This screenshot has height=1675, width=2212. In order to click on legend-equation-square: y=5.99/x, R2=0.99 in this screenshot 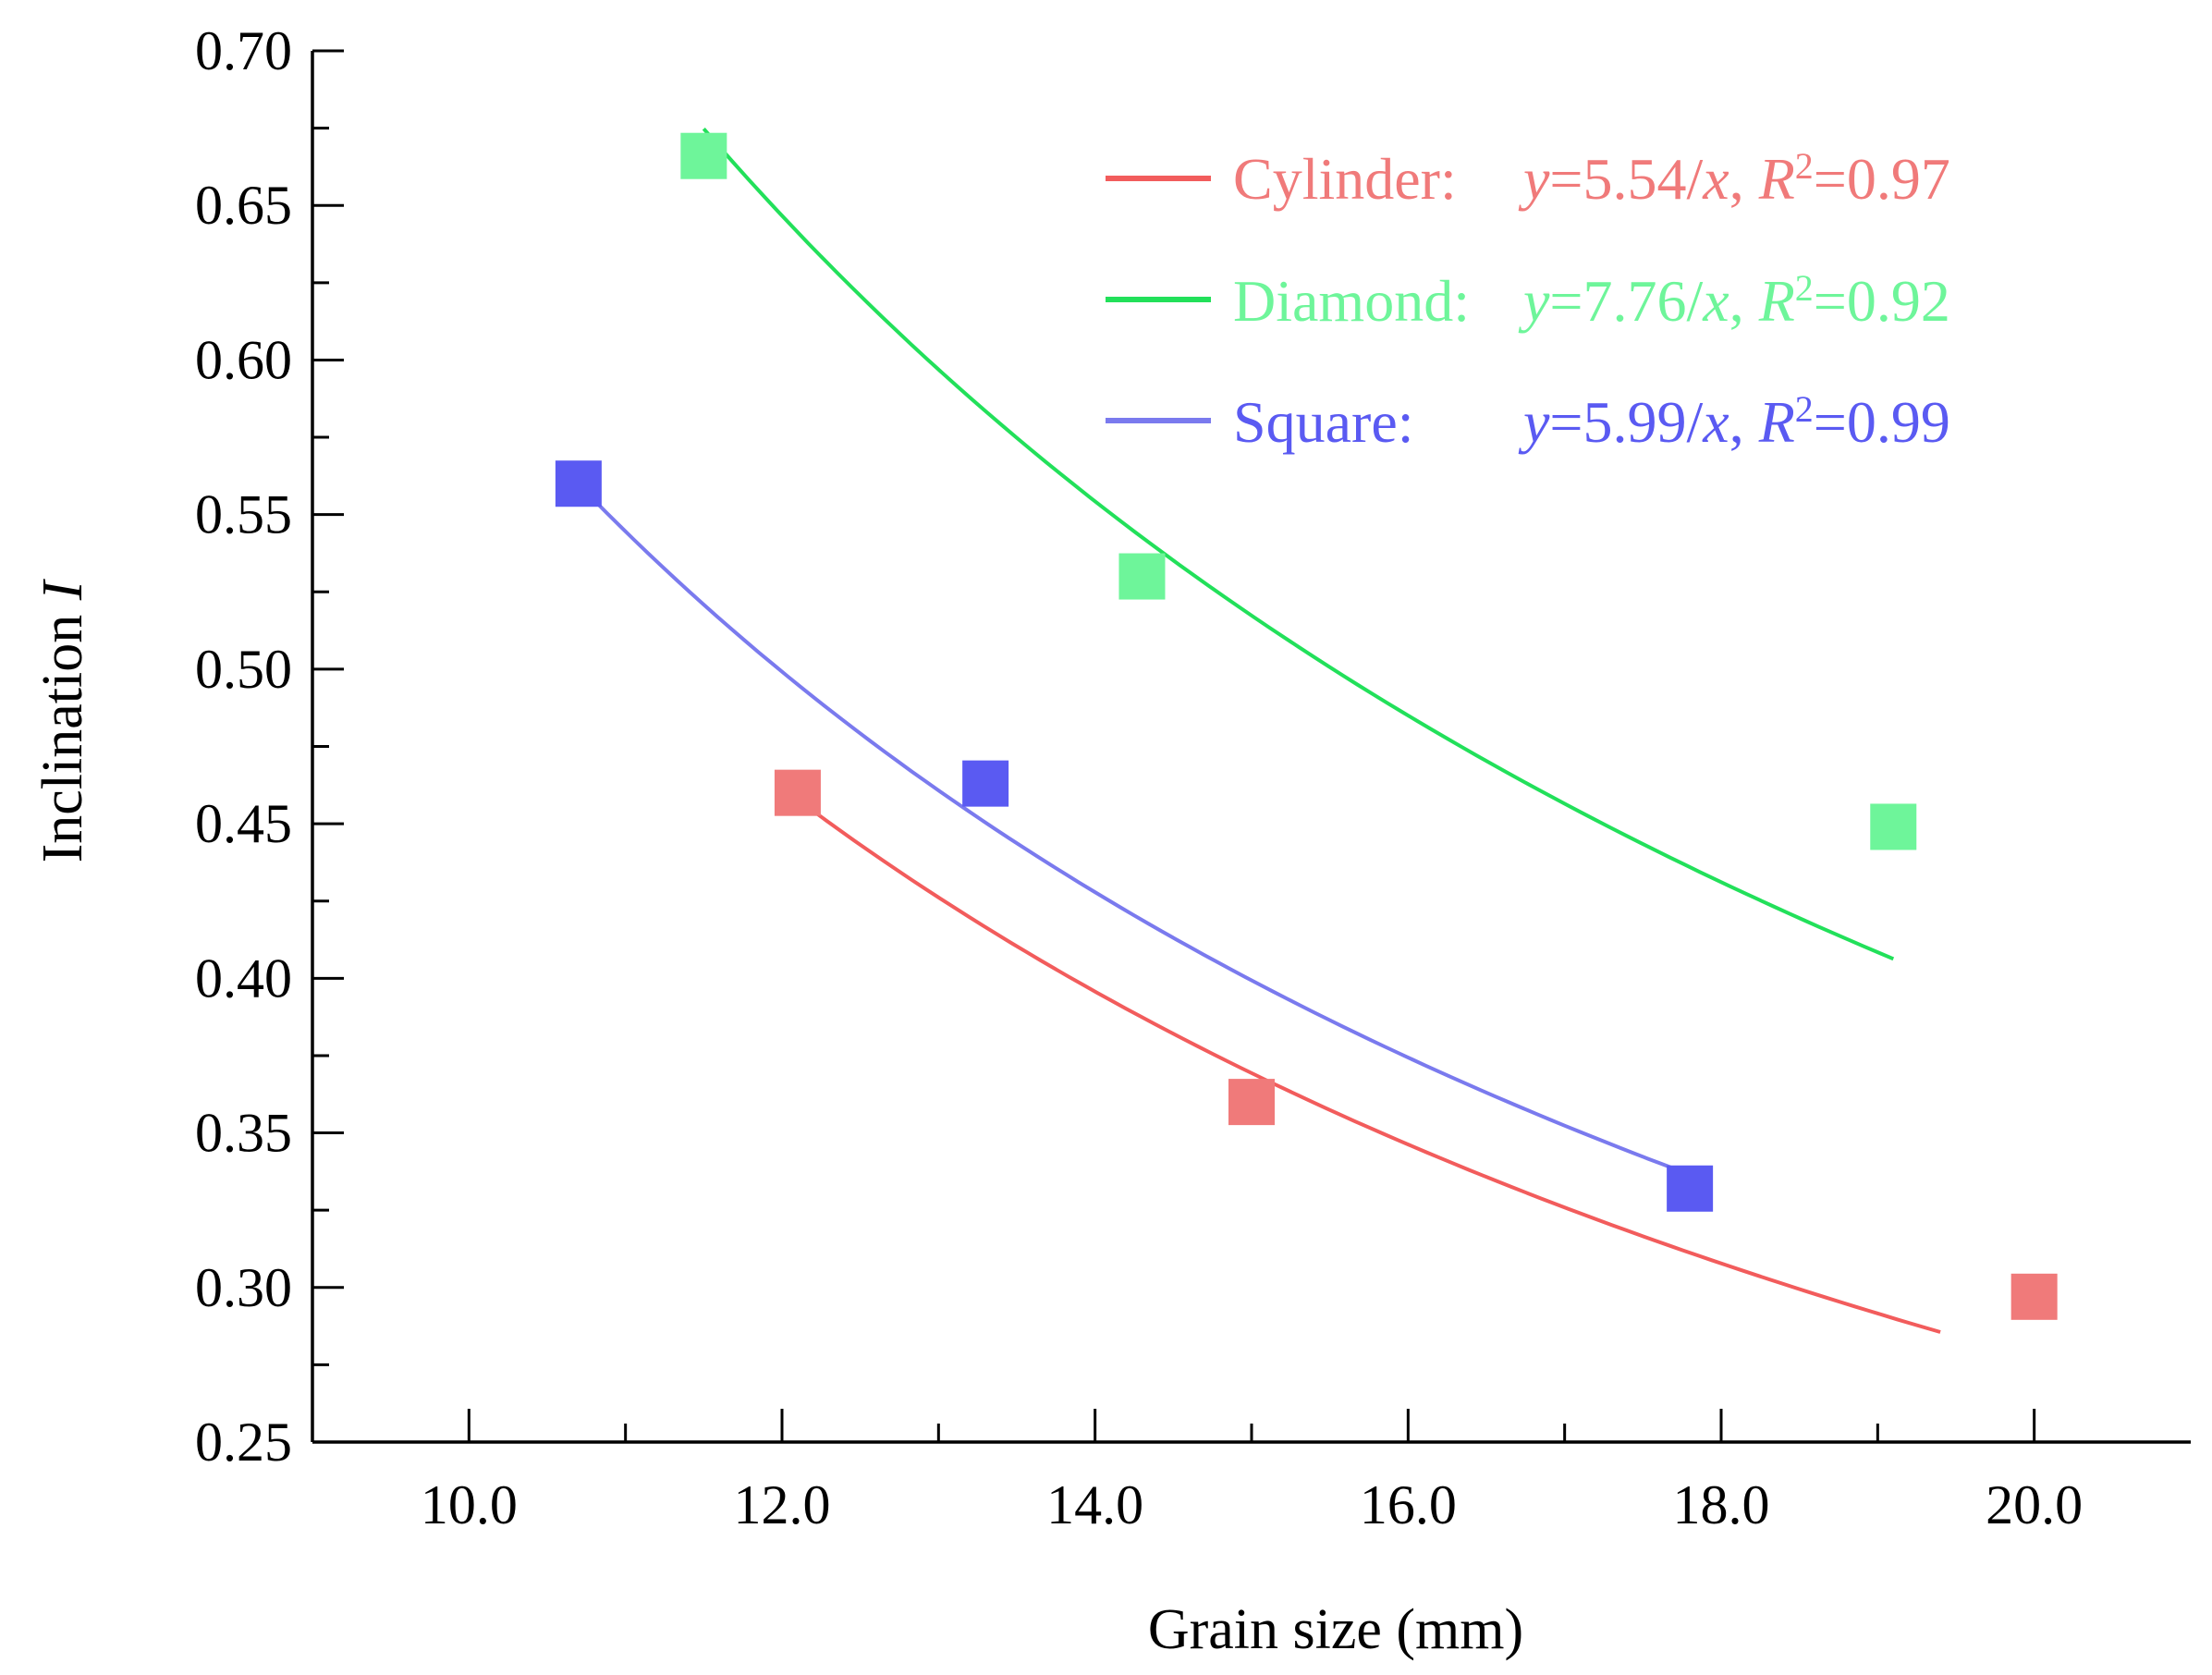, I will do `click(1734, 421)`.